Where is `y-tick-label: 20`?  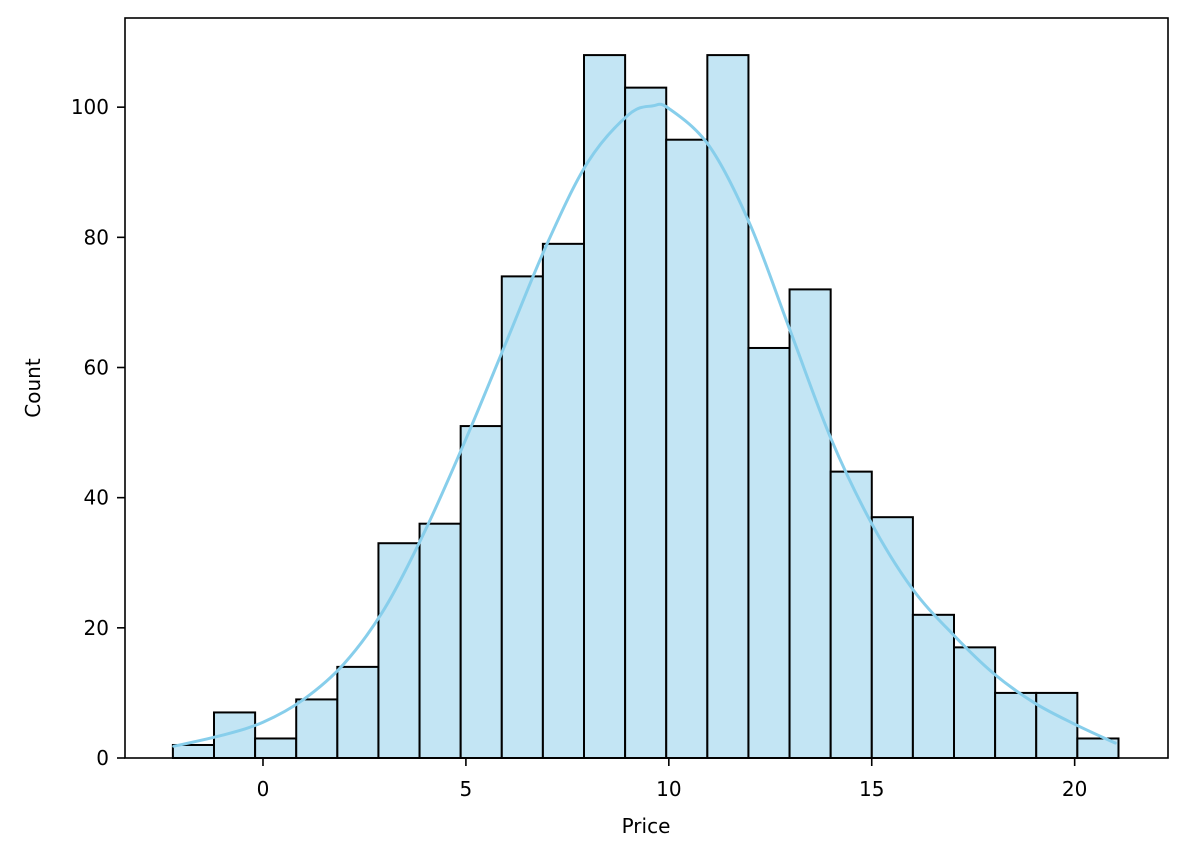
y-tick-label: 20 is located at coordinates (96, 628).